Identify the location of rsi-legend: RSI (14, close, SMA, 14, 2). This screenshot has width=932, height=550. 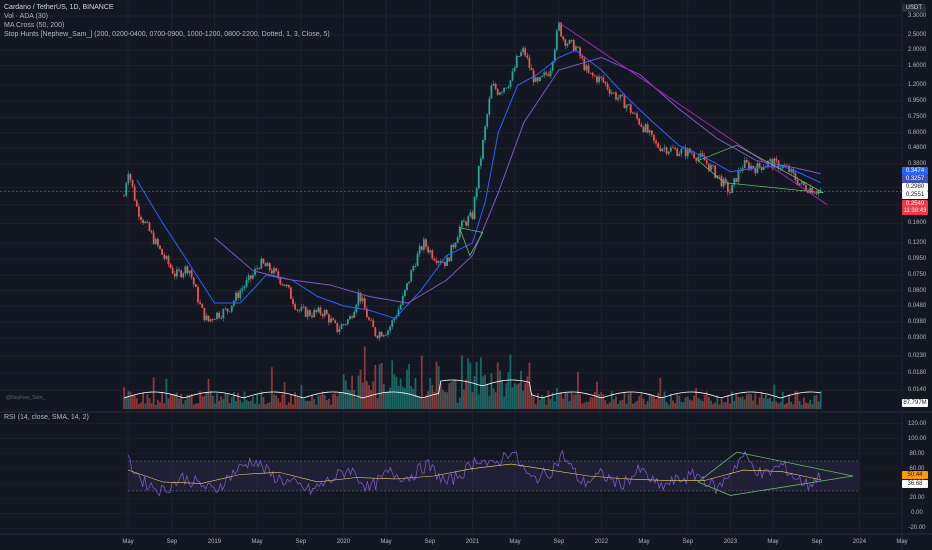
(46, 417).